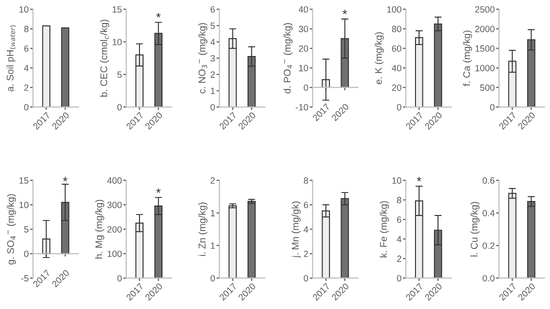 The height and width of the screenshot is (309, 550). I want to click on y-tick-label: 80, so click(397, 29).